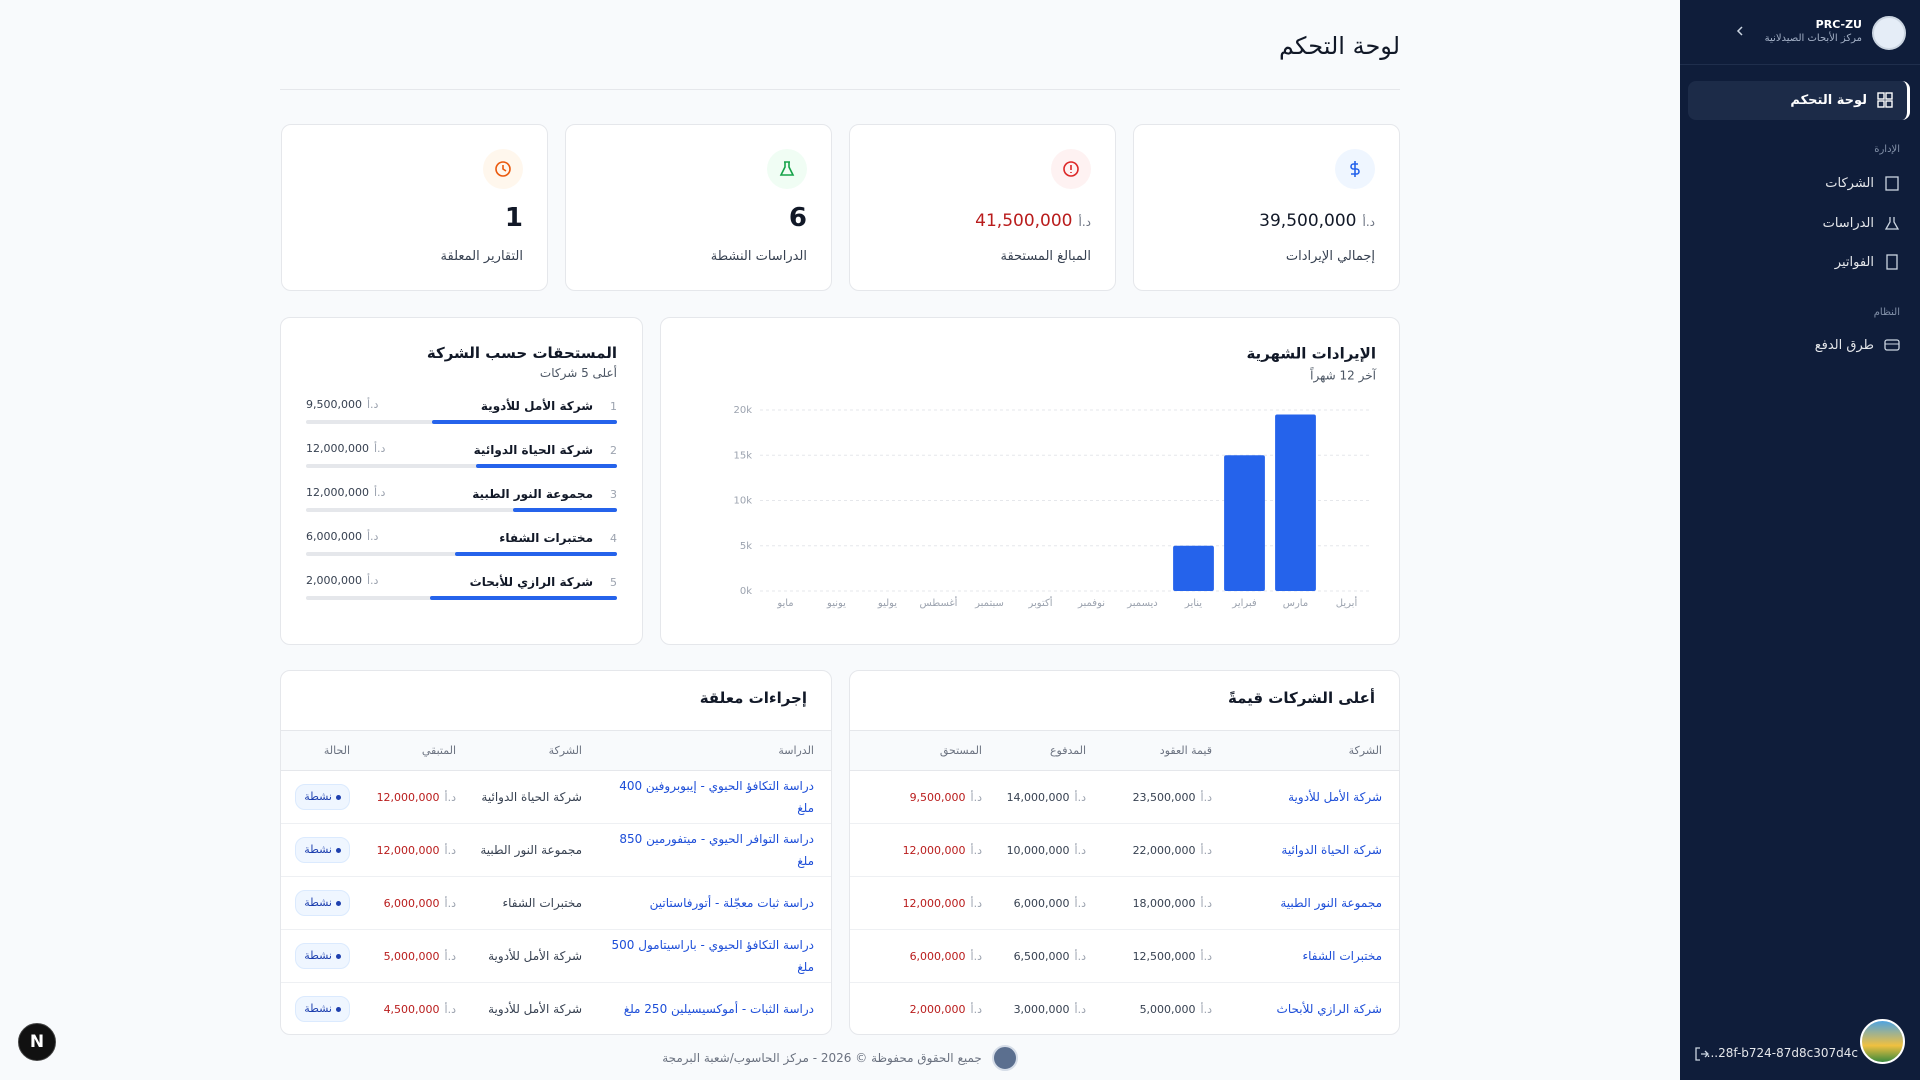 This screenshot has height=1080, width=1920. Describe the element at coordinates (1164, 903) in the screenshot. I see `amount-value: 18,000,000` at that location.